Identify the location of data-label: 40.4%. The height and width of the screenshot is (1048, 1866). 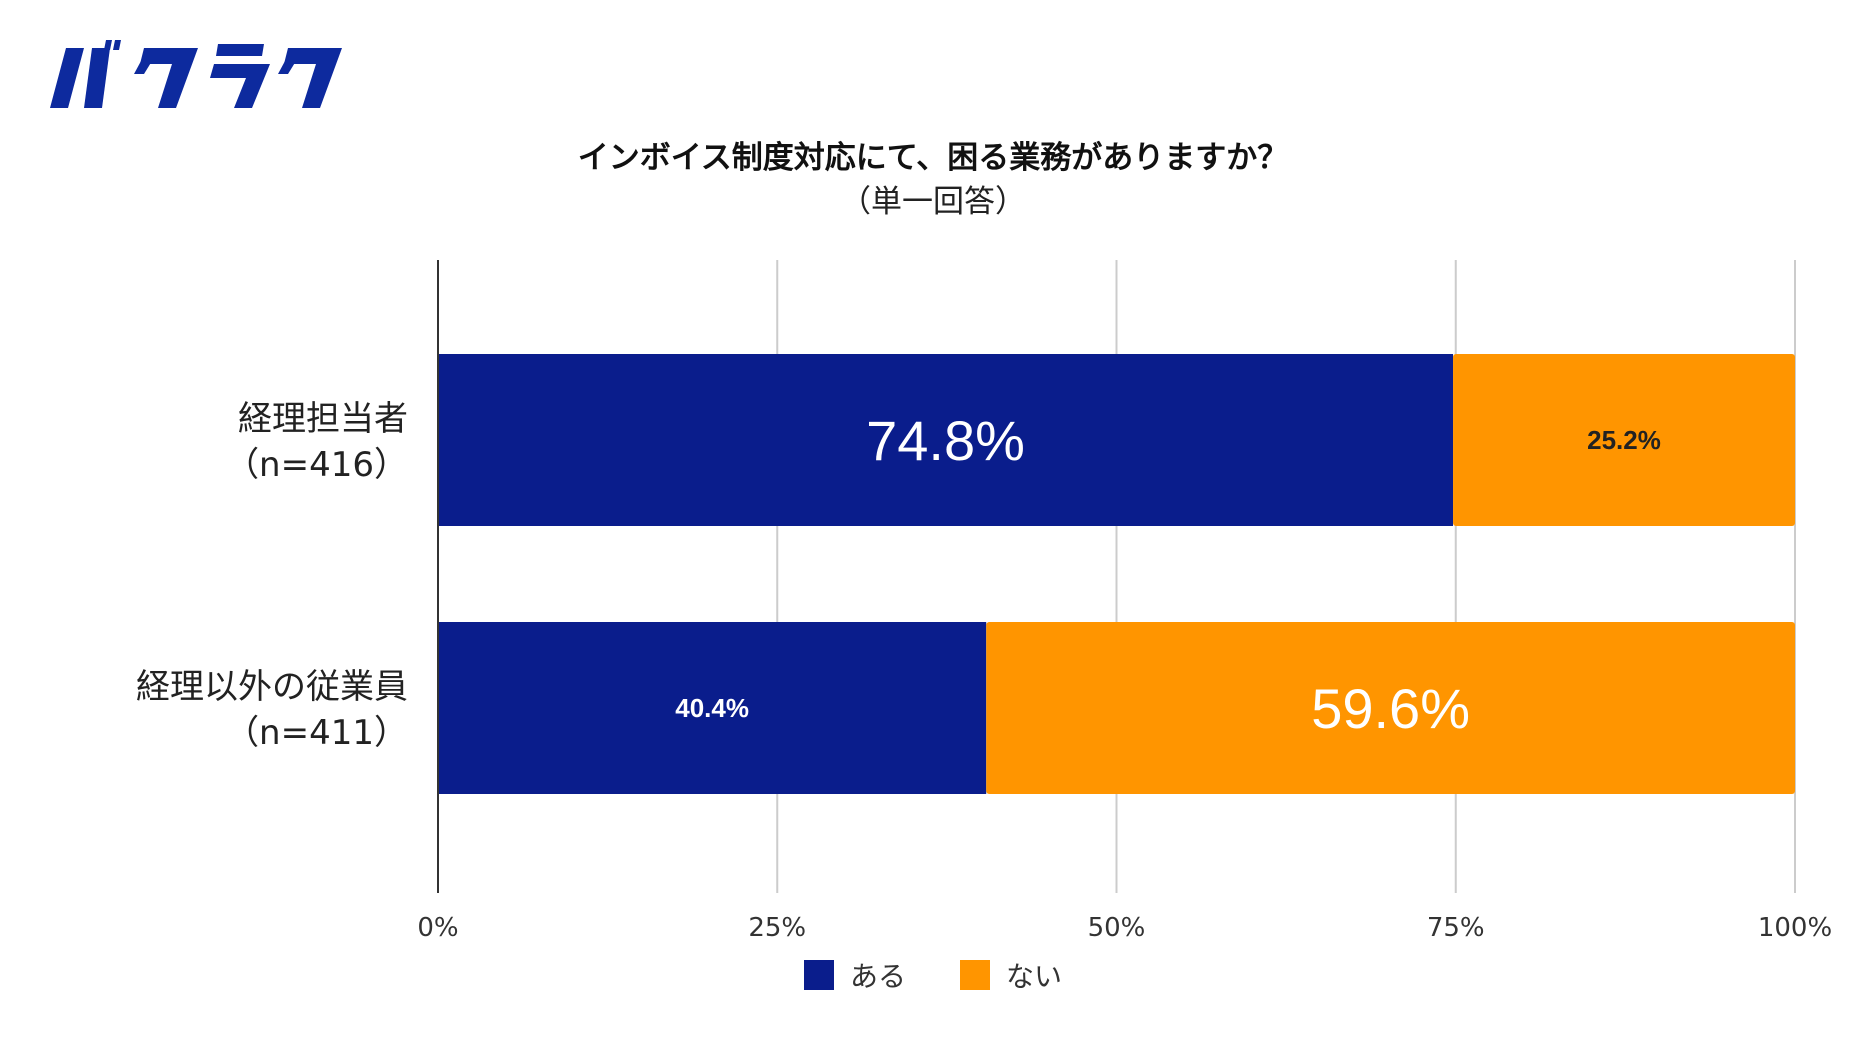
(712, 708).